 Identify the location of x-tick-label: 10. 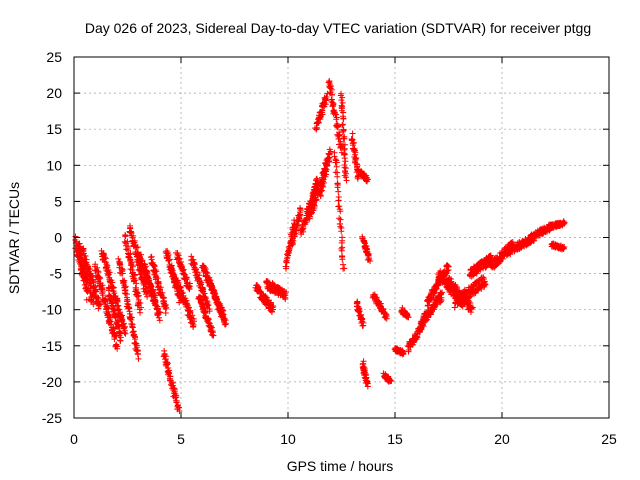
(288, 439).